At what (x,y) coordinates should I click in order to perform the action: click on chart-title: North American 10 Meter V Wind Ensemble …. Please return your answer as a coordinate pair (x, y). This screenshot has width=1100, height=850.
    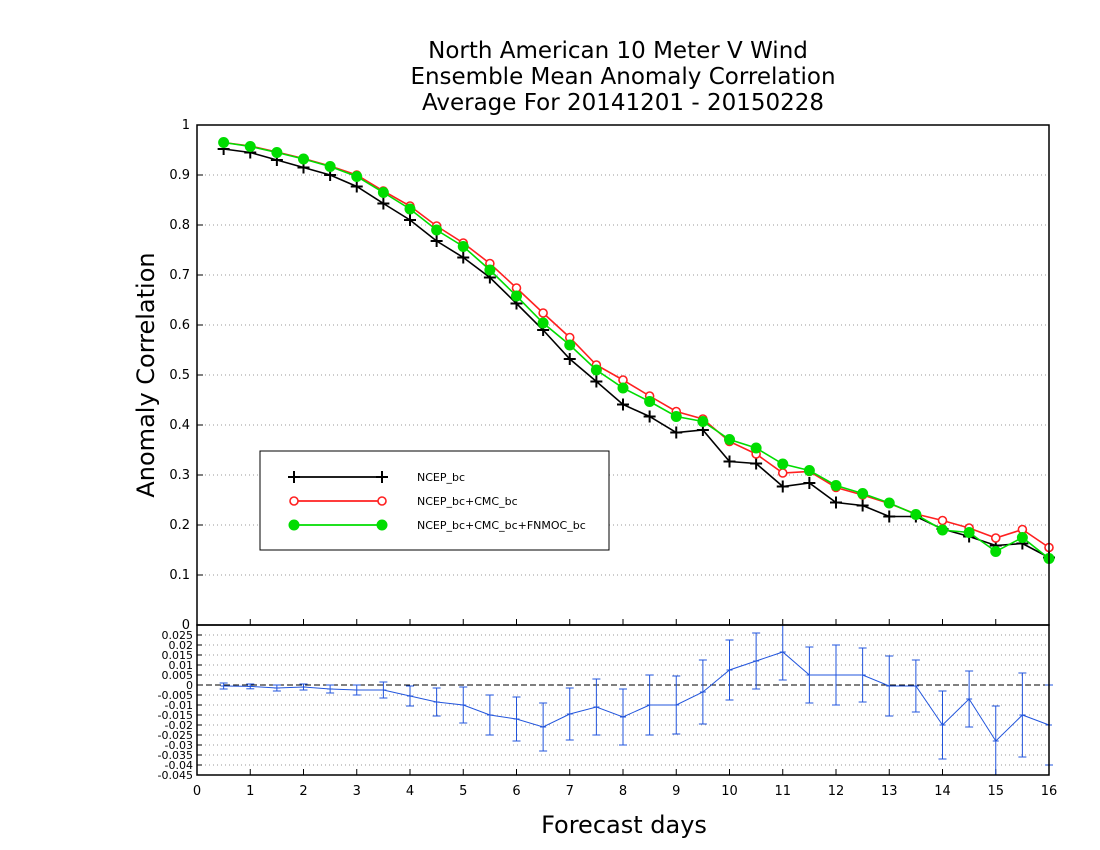
    Looking at the image, I should click on (622, 77).